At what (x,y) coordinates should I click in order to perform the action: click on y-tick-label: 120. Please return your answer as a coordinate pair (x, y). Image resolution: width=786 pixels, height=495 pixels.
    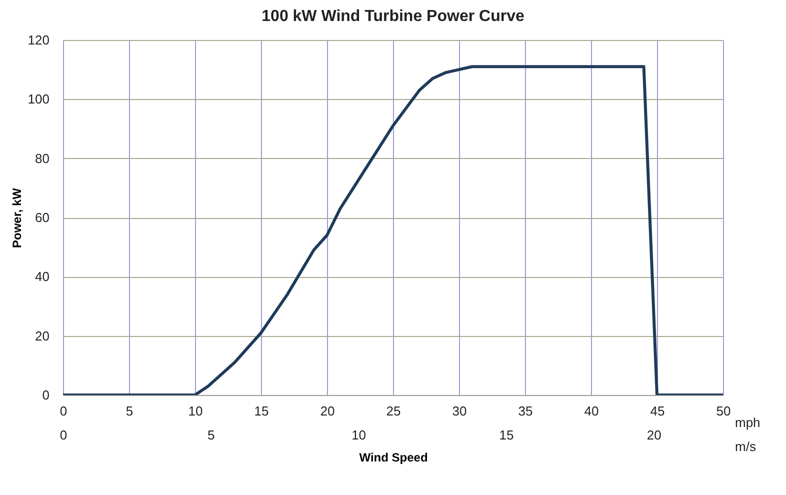
    Looking at the image, I should click on (39, 40).